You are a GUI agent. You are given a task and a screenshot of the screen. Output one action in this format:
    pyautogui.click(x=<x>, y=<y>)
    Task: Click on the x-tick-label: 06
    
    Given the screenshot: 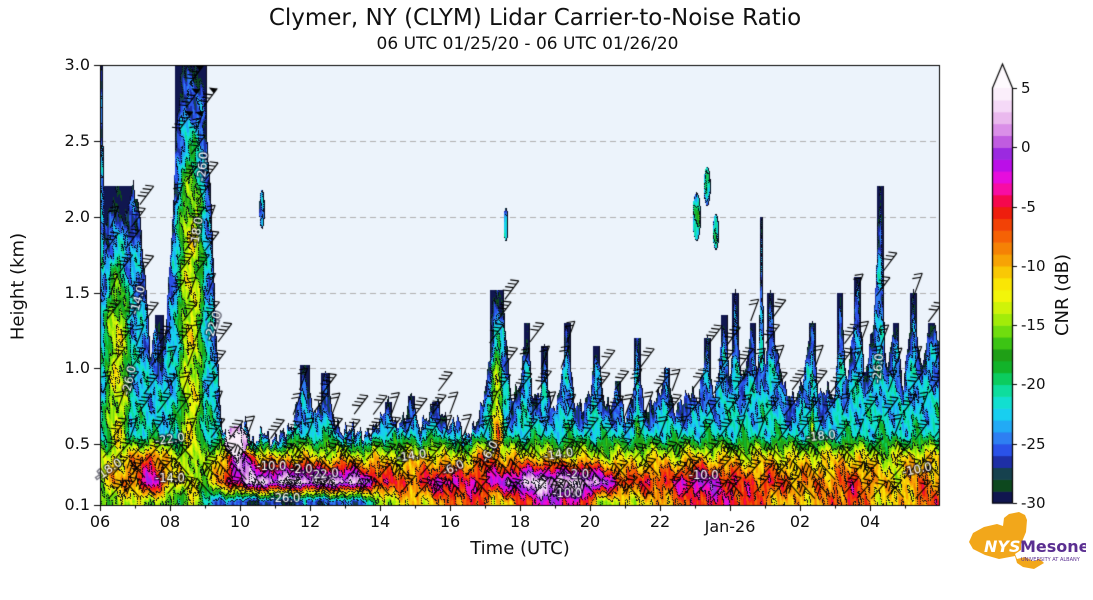 What is the action you would take?
    pyautogui.click(x=100, y=521)
    